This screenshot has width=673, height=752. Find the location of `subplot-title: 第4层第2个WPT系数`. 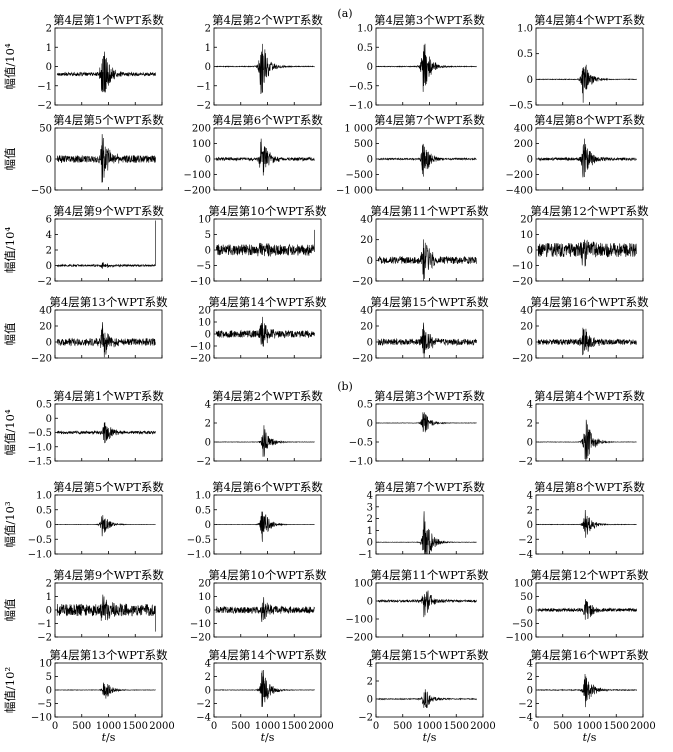

subplot-title: 第4层第2个WPT系数 is located at coordinates (267, 396).